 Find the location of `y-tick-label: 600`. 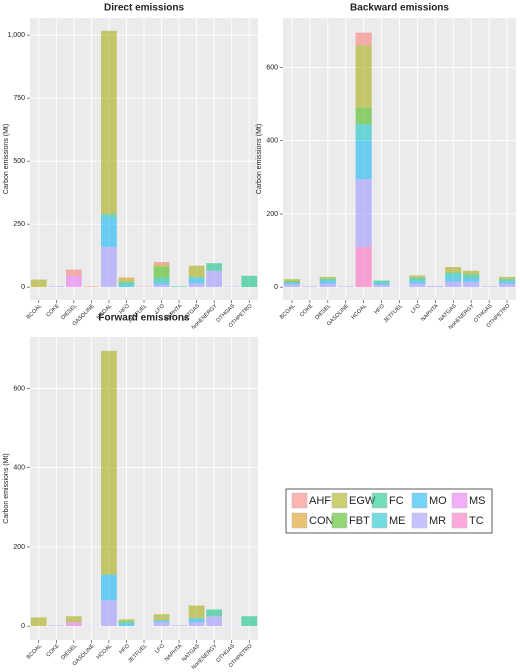

y-tick-label: 600 is located at coordinates (272, 67).